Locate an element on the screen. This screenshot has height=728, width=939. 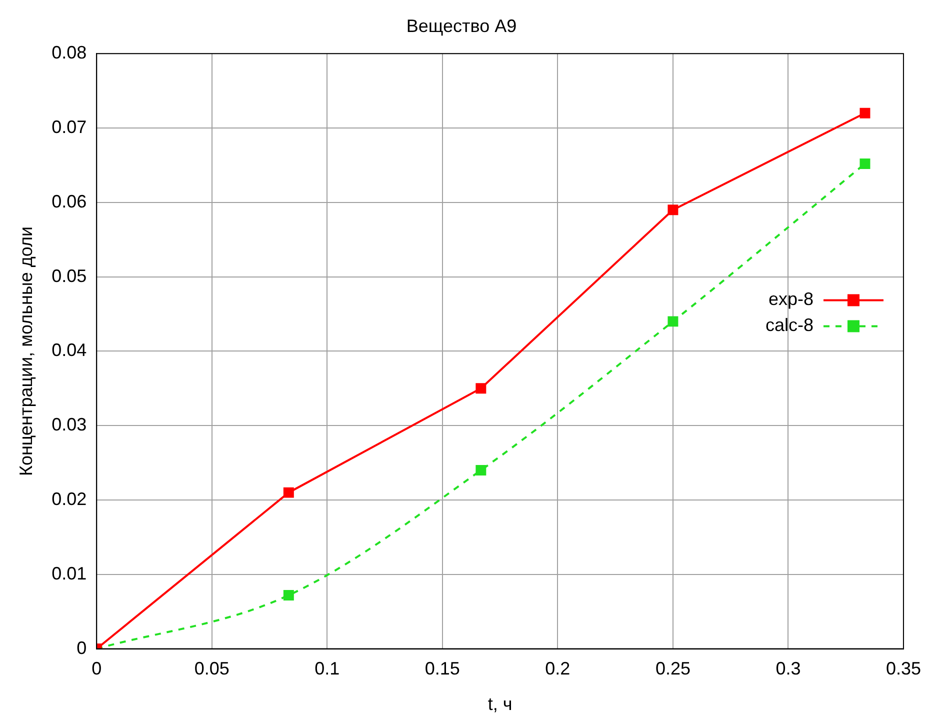
y-tick-label: 0.03 is located at coordinates (69, 424).